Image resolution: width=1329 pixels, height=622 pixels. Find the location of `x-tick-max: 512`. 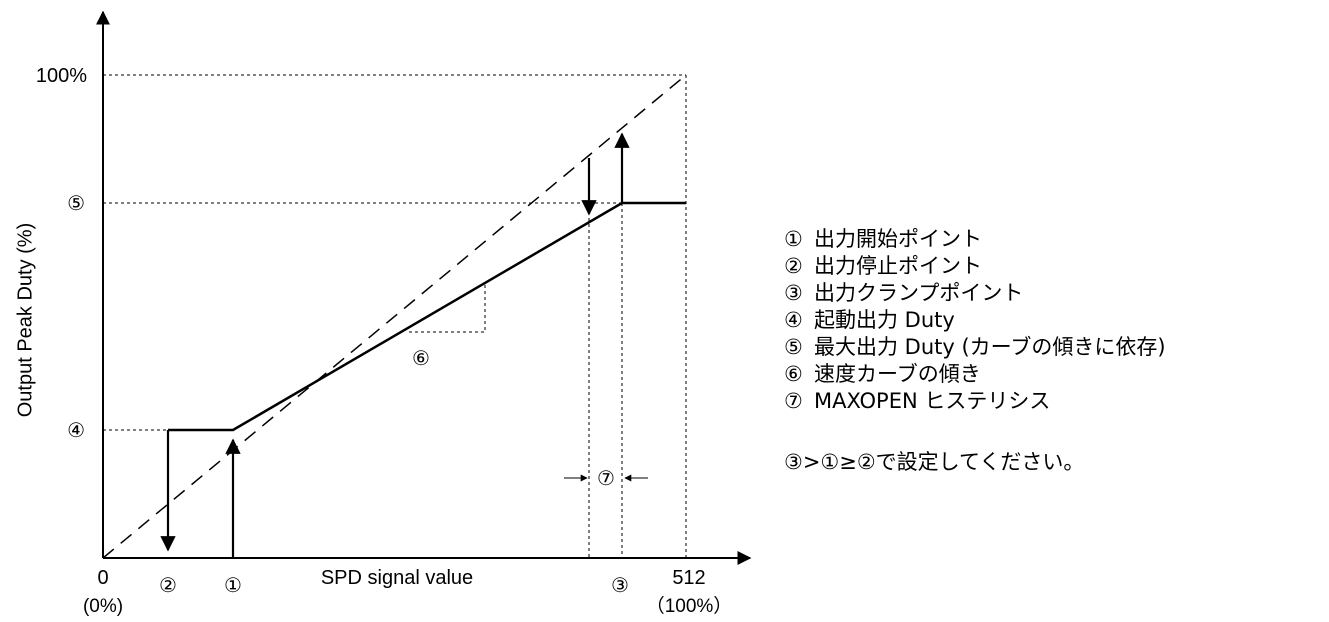

x-tick-max: 512 is located at coordinates (688, 578).